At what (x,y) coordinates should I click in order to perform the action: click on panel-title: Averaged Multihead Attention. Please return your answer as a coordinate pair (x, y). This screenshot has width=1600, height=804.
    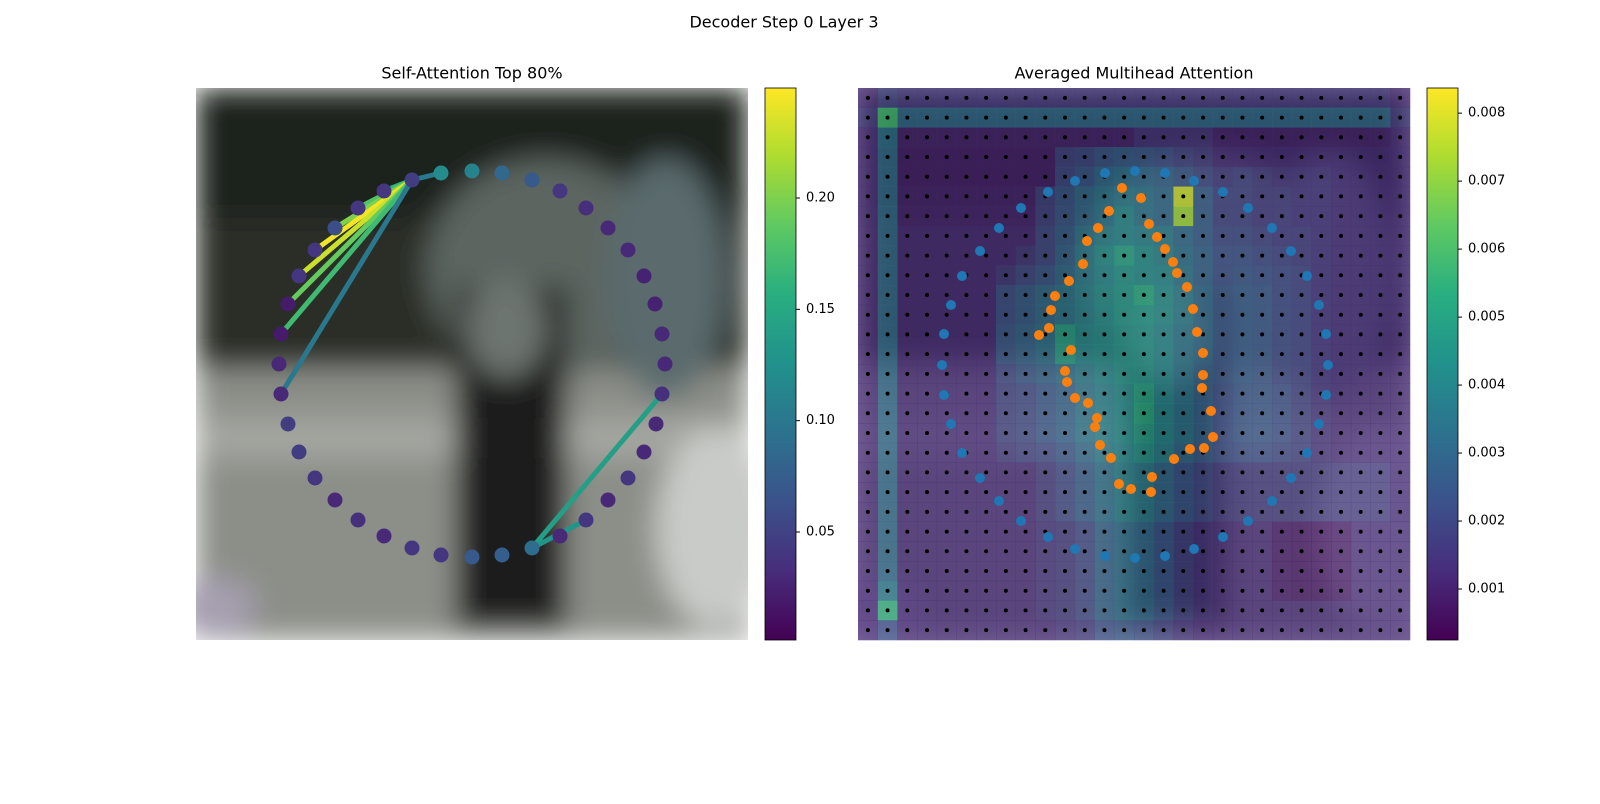
    Looking at the image, I should click on (1134, 73).